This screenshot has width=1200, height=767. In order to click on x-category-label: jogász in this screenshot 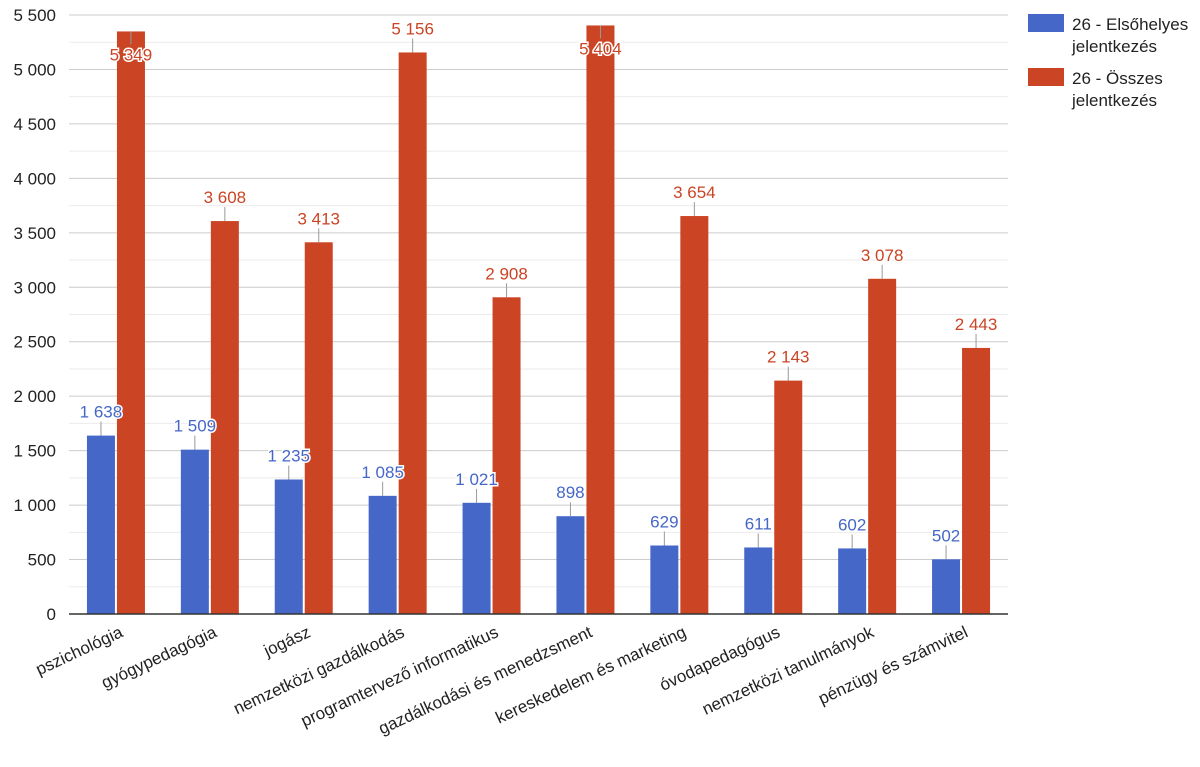, I will do `click(286, 641)`.